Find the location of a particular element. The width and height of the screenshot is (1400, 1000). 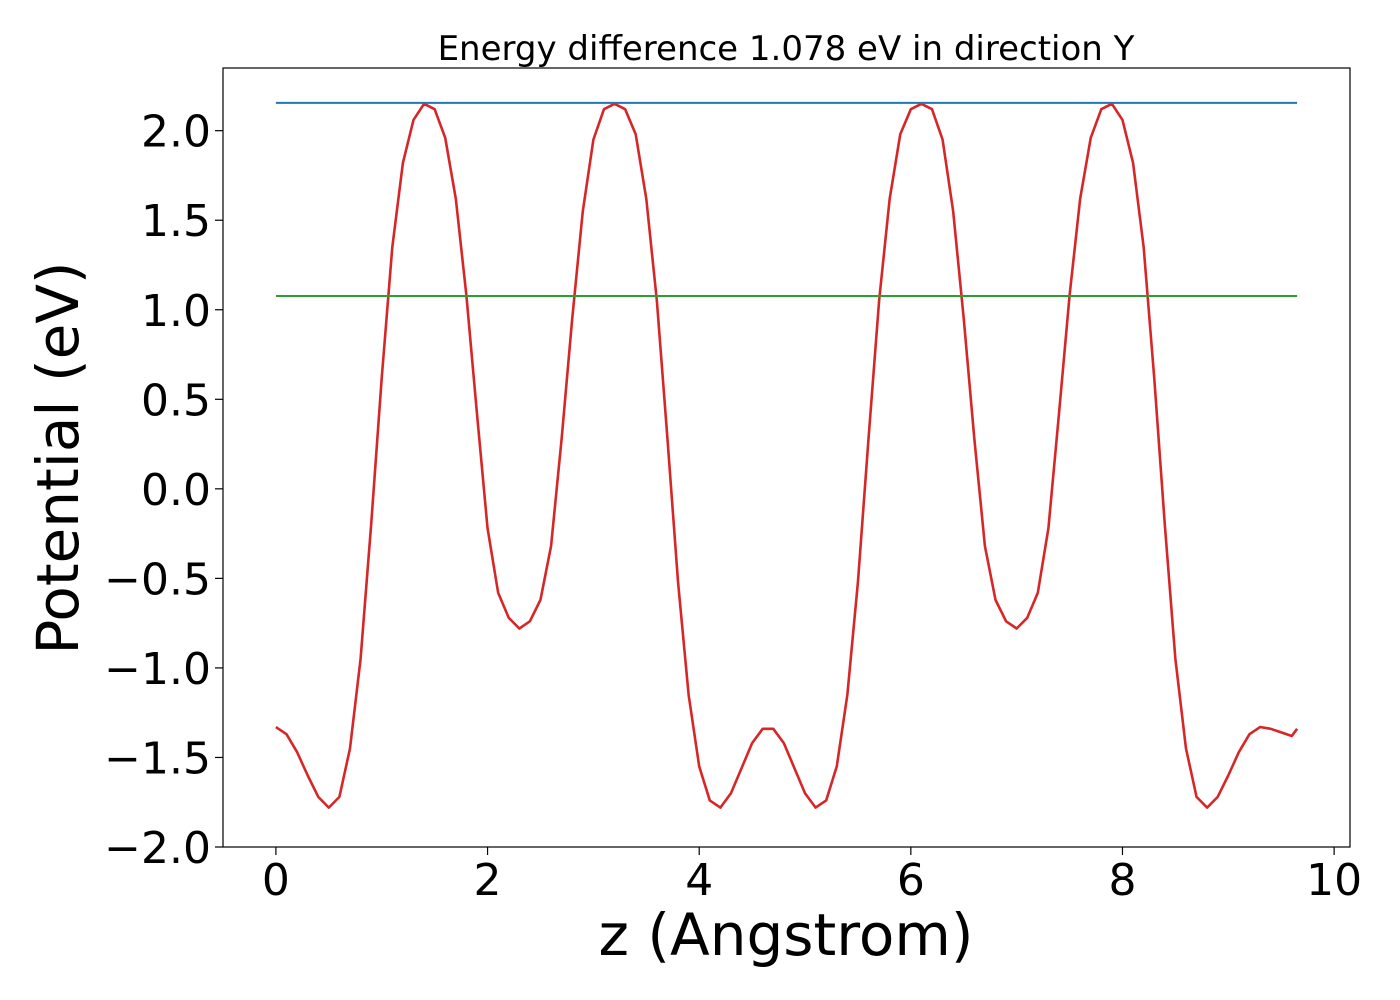

y-axis-title: Potential (eV) is located at coordinates (58, 457).